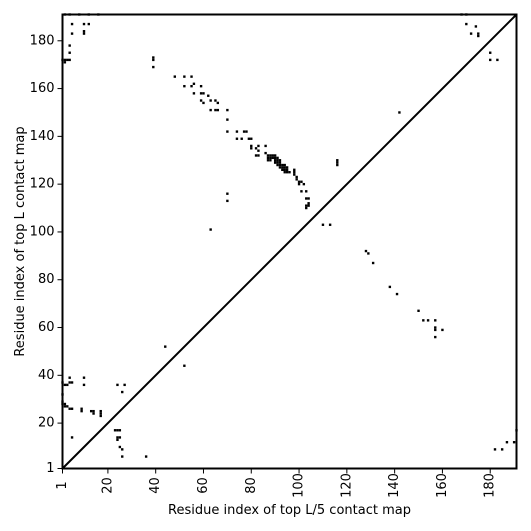  Describe the element at coordinates (46, 279) in the screenshot. I see `y-tick-label: 80` at that location.